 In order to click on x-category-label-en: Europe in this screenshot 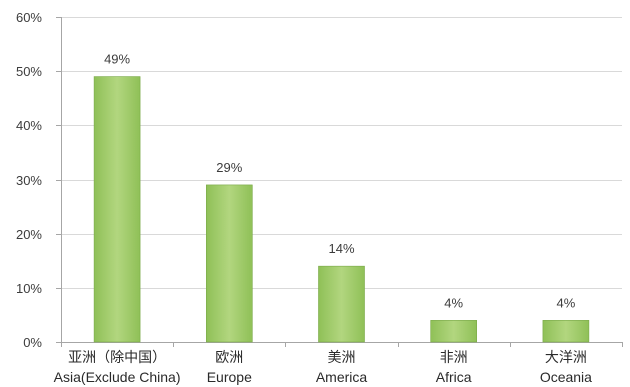, I will do `click(229, 377)`.